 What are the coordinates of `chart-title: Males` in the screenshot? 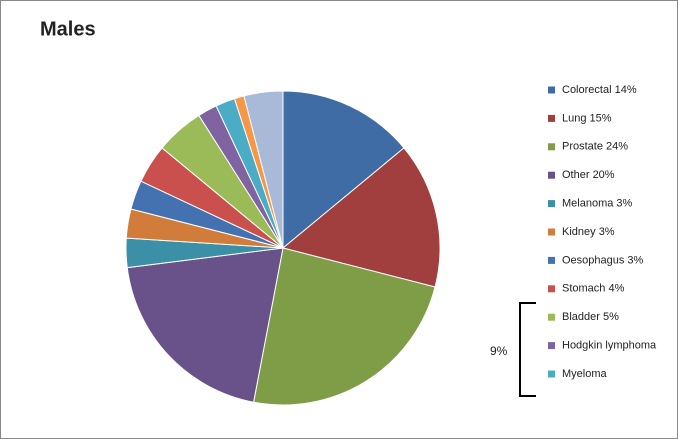 It's located at (68, 29).